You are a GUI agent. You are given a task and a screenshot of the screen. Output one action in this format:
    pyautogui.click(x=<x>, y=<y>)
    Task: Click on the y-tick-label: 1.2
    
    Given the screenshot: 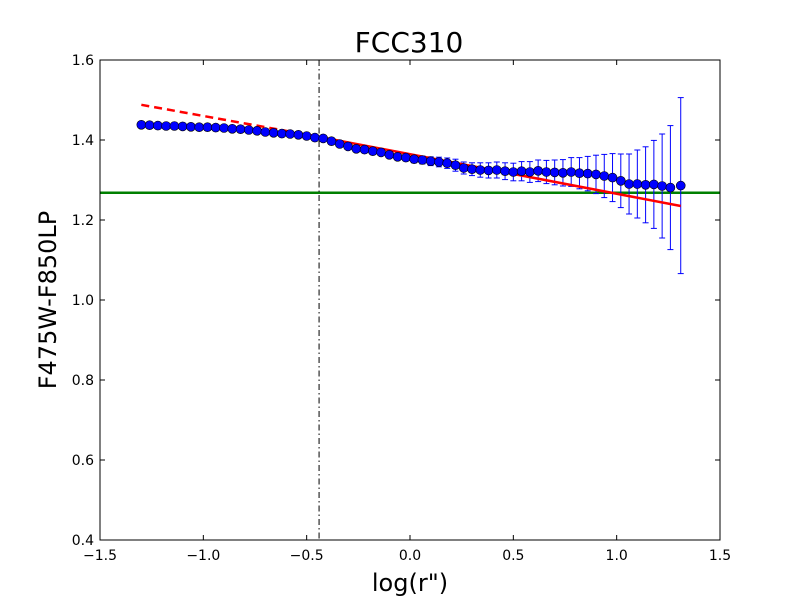 What is the action you would take?
    pyautogui.click(x=83, y=221)
    